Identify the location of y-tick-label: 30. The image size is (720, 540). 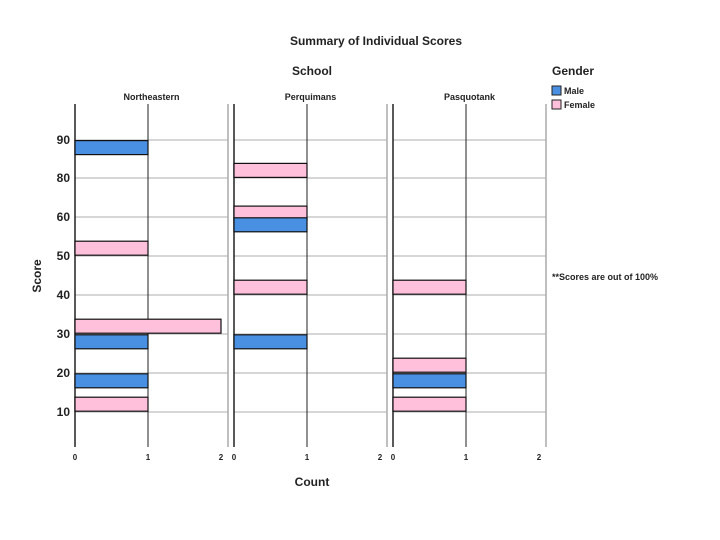
(64, 334).